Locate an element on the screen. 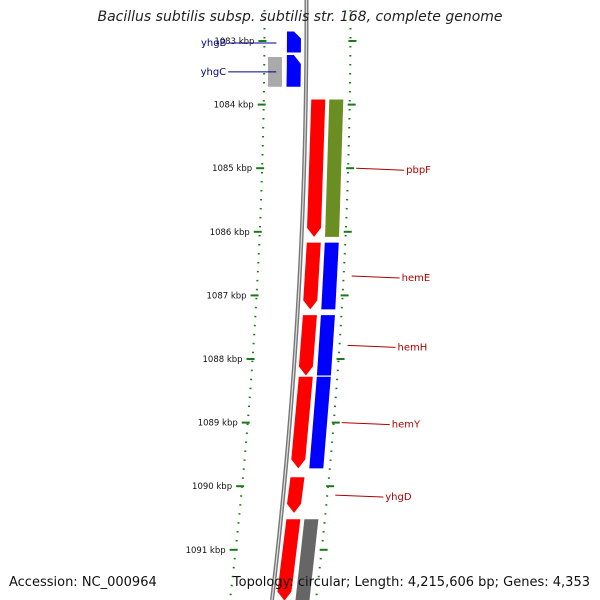 The width and height of the screenshot is (600, 600). ruler-tick-label: 1085 kbp is located at coordinates (232, 169).